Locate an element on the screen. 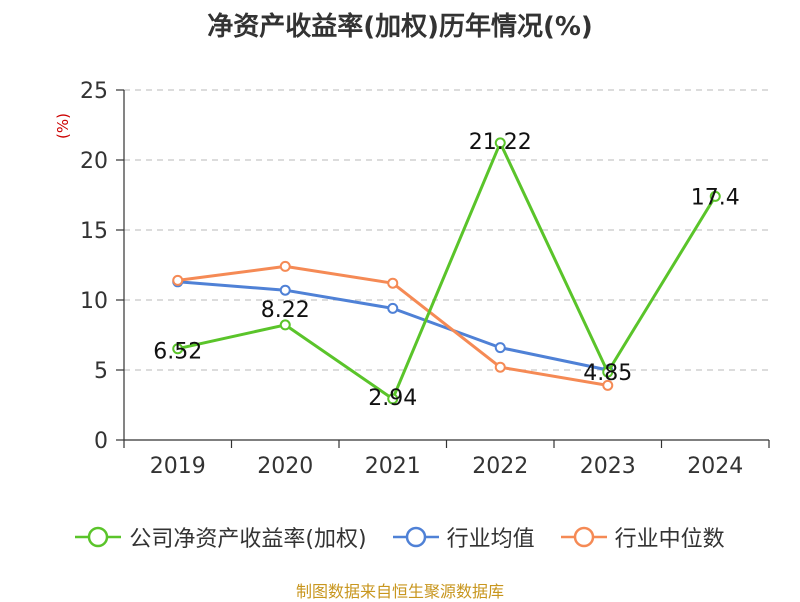  x-tick-label: 2022 is located at coordinates (500, 466).